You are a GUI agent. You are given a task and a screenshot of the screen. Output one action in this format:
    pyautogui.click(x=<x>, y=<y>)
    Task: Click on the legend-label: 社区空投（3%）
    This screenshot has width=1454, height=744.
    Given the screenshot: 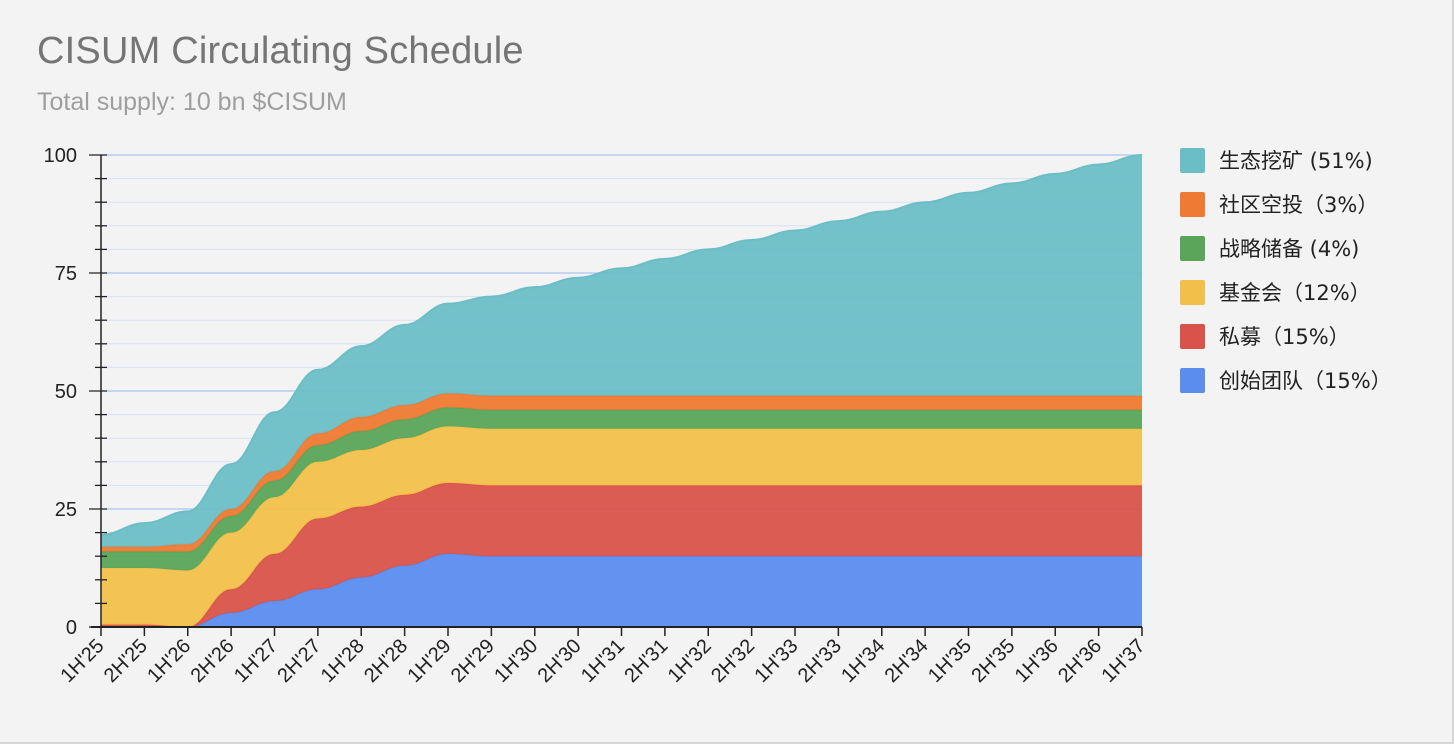 What is the action you would take?
    pyautogui.click(x=1299, y=205)
    